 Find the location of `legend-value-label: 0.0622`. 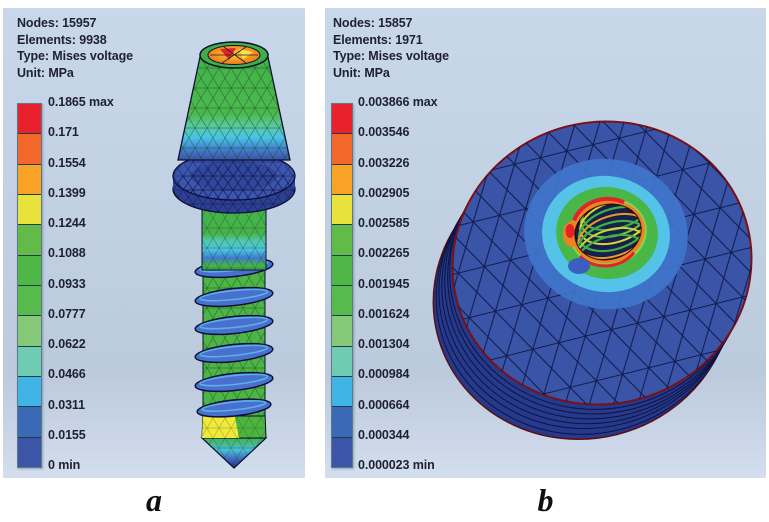

legend-value-label: 0.0622 is located at coordinates (67, 344).